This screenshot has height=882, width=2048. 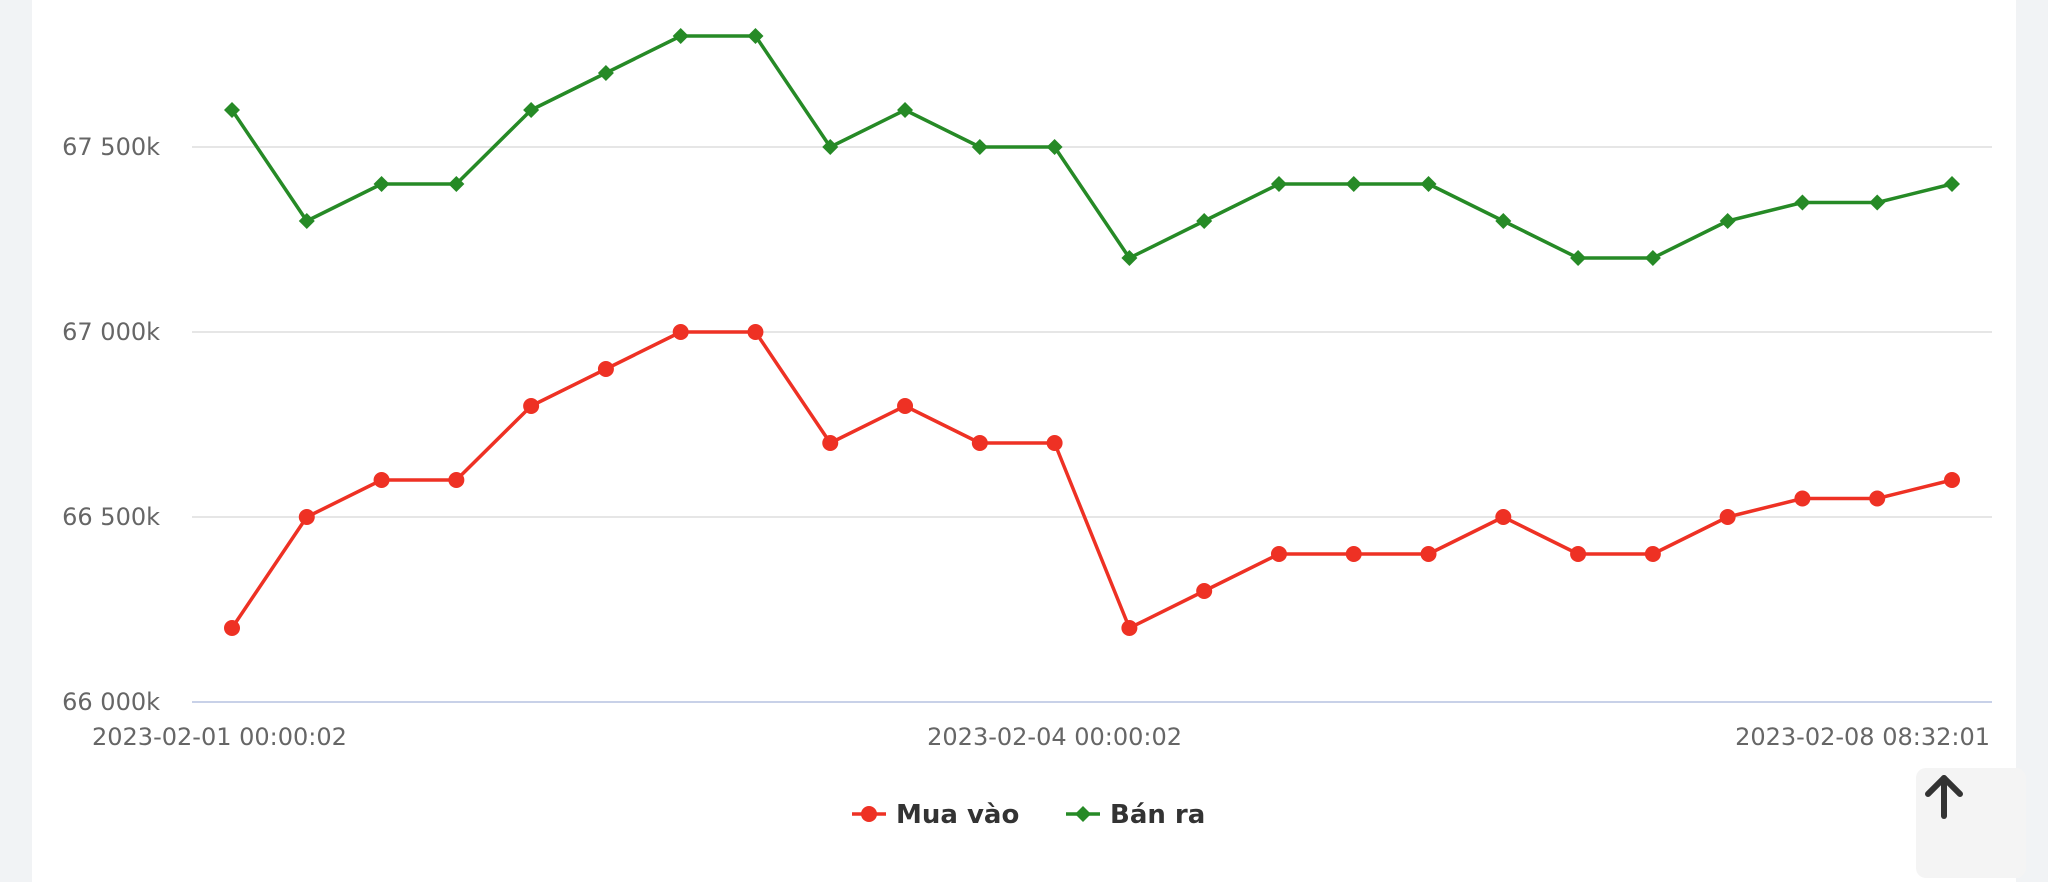 I want to click on legend-item: Mua vào, so click(x=935, y=815).